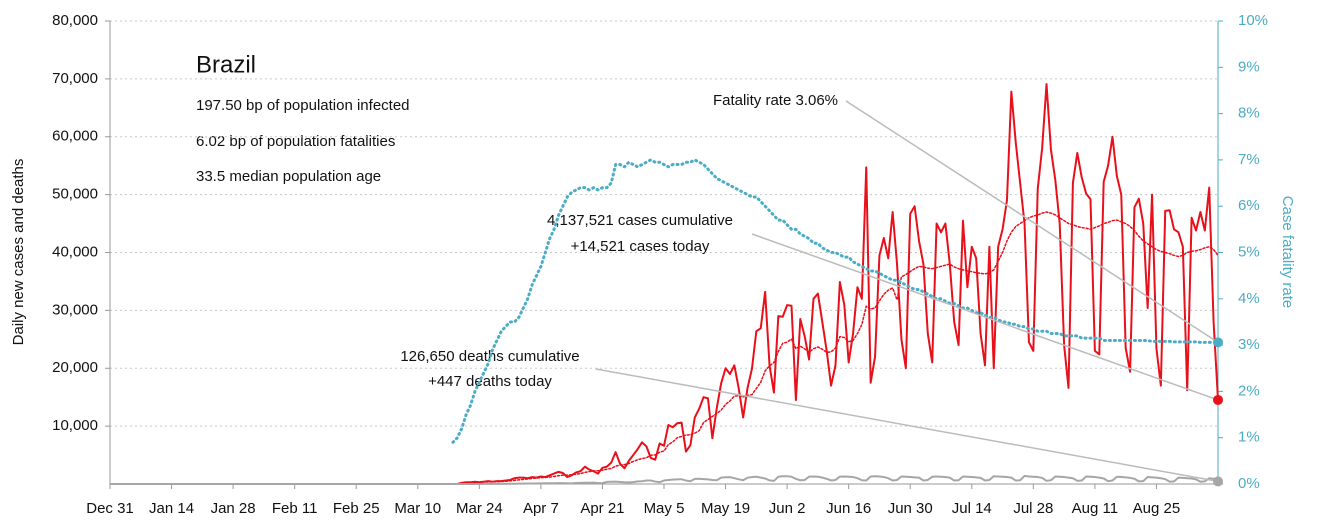 This screenshot has height=523, width=1317. Describe the element at coordinates (725, 508) in the screenshot. I see `x-tick-label: May 19` at that location.